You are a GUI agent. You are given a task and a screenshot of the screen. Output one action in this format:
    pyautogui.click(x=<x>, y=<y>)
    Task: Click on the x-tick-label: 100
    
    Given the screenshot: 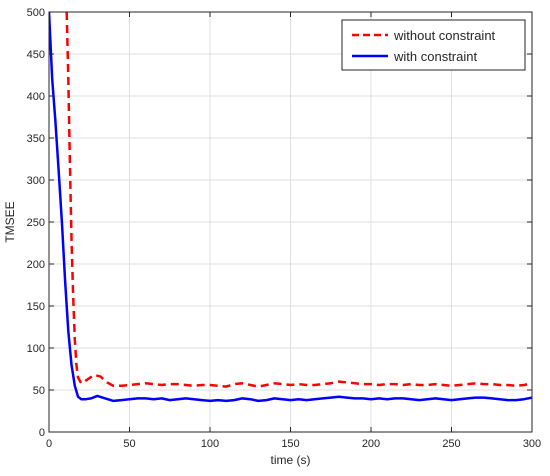 What is the action you would take?
    pyautogui.click(x=210, y=444)
    